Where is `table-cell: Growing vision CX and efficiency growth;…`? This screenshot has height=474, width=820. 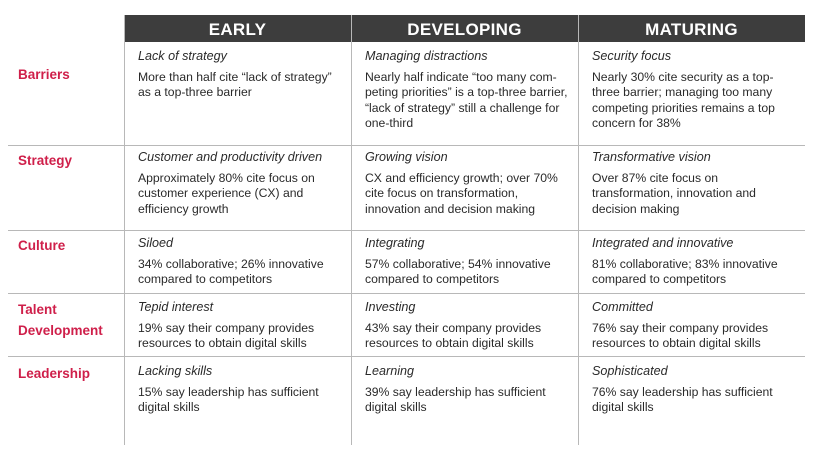 table-cell: Growing vision CX and efficiency growth;… is located at coordinates (467, 183).